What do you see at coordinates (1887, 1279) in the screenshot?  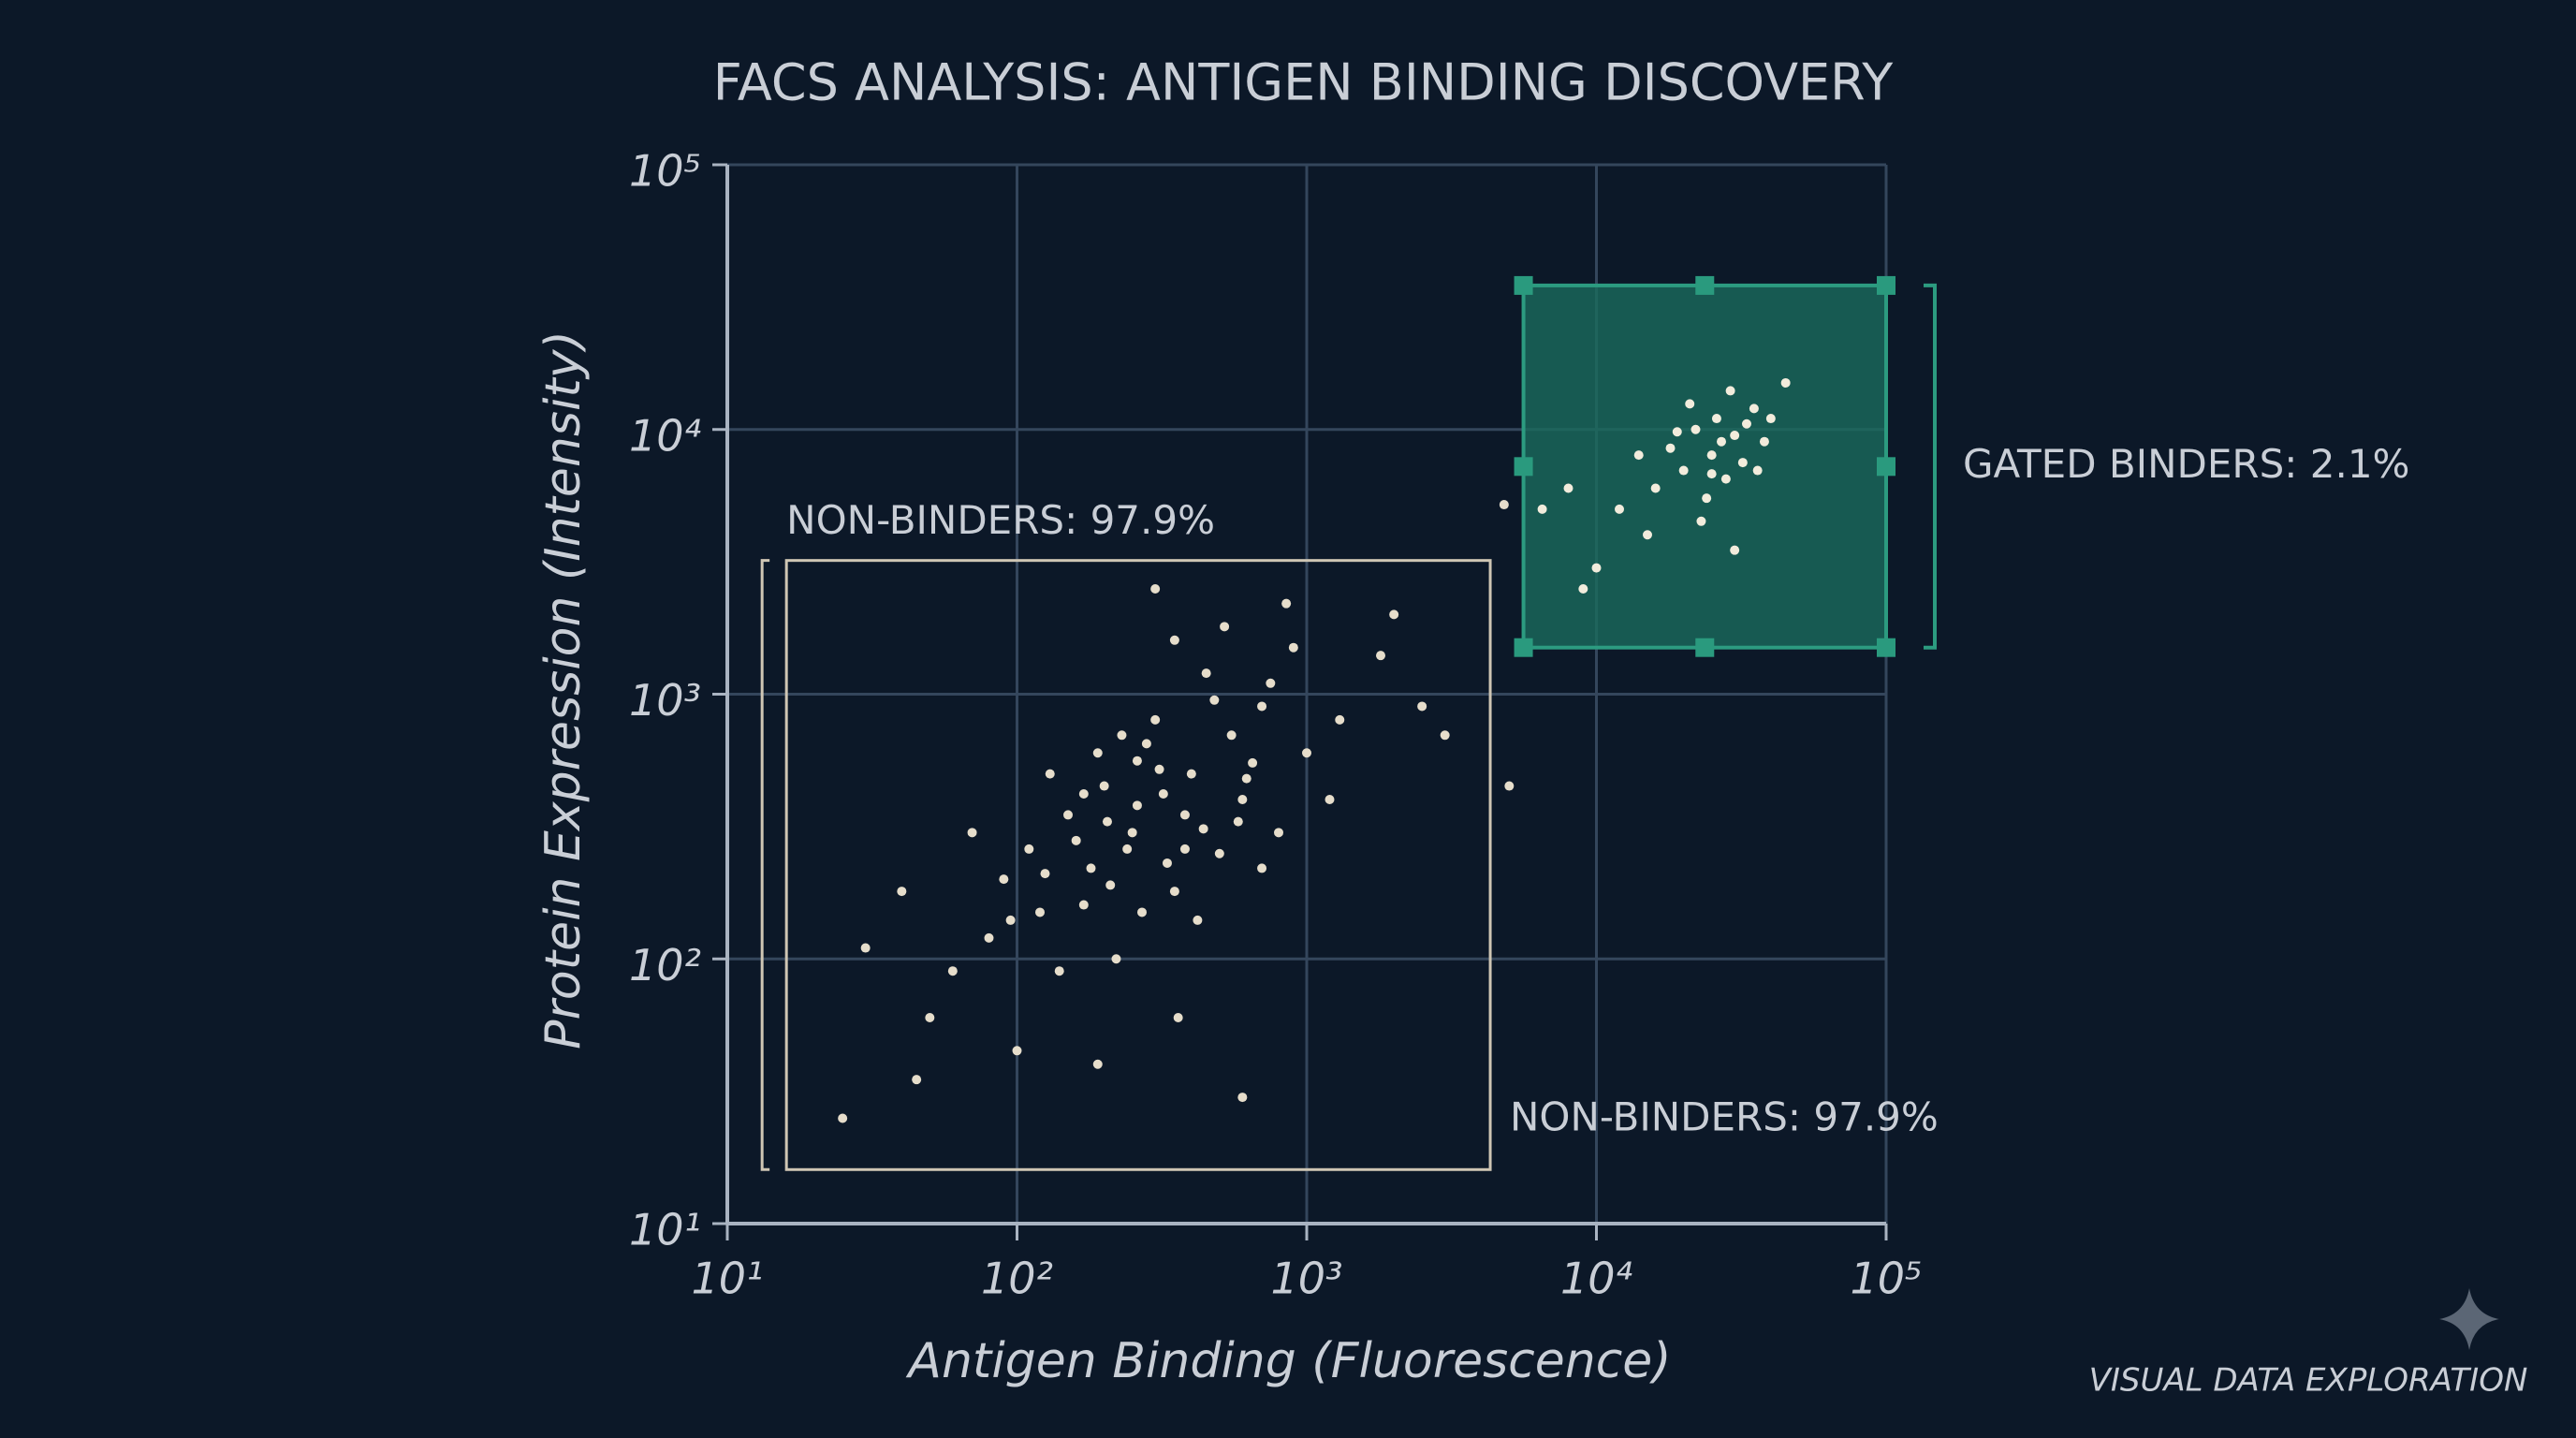 I see `x-tick-label: 10⁵` at bounding box center [1887, 1279].